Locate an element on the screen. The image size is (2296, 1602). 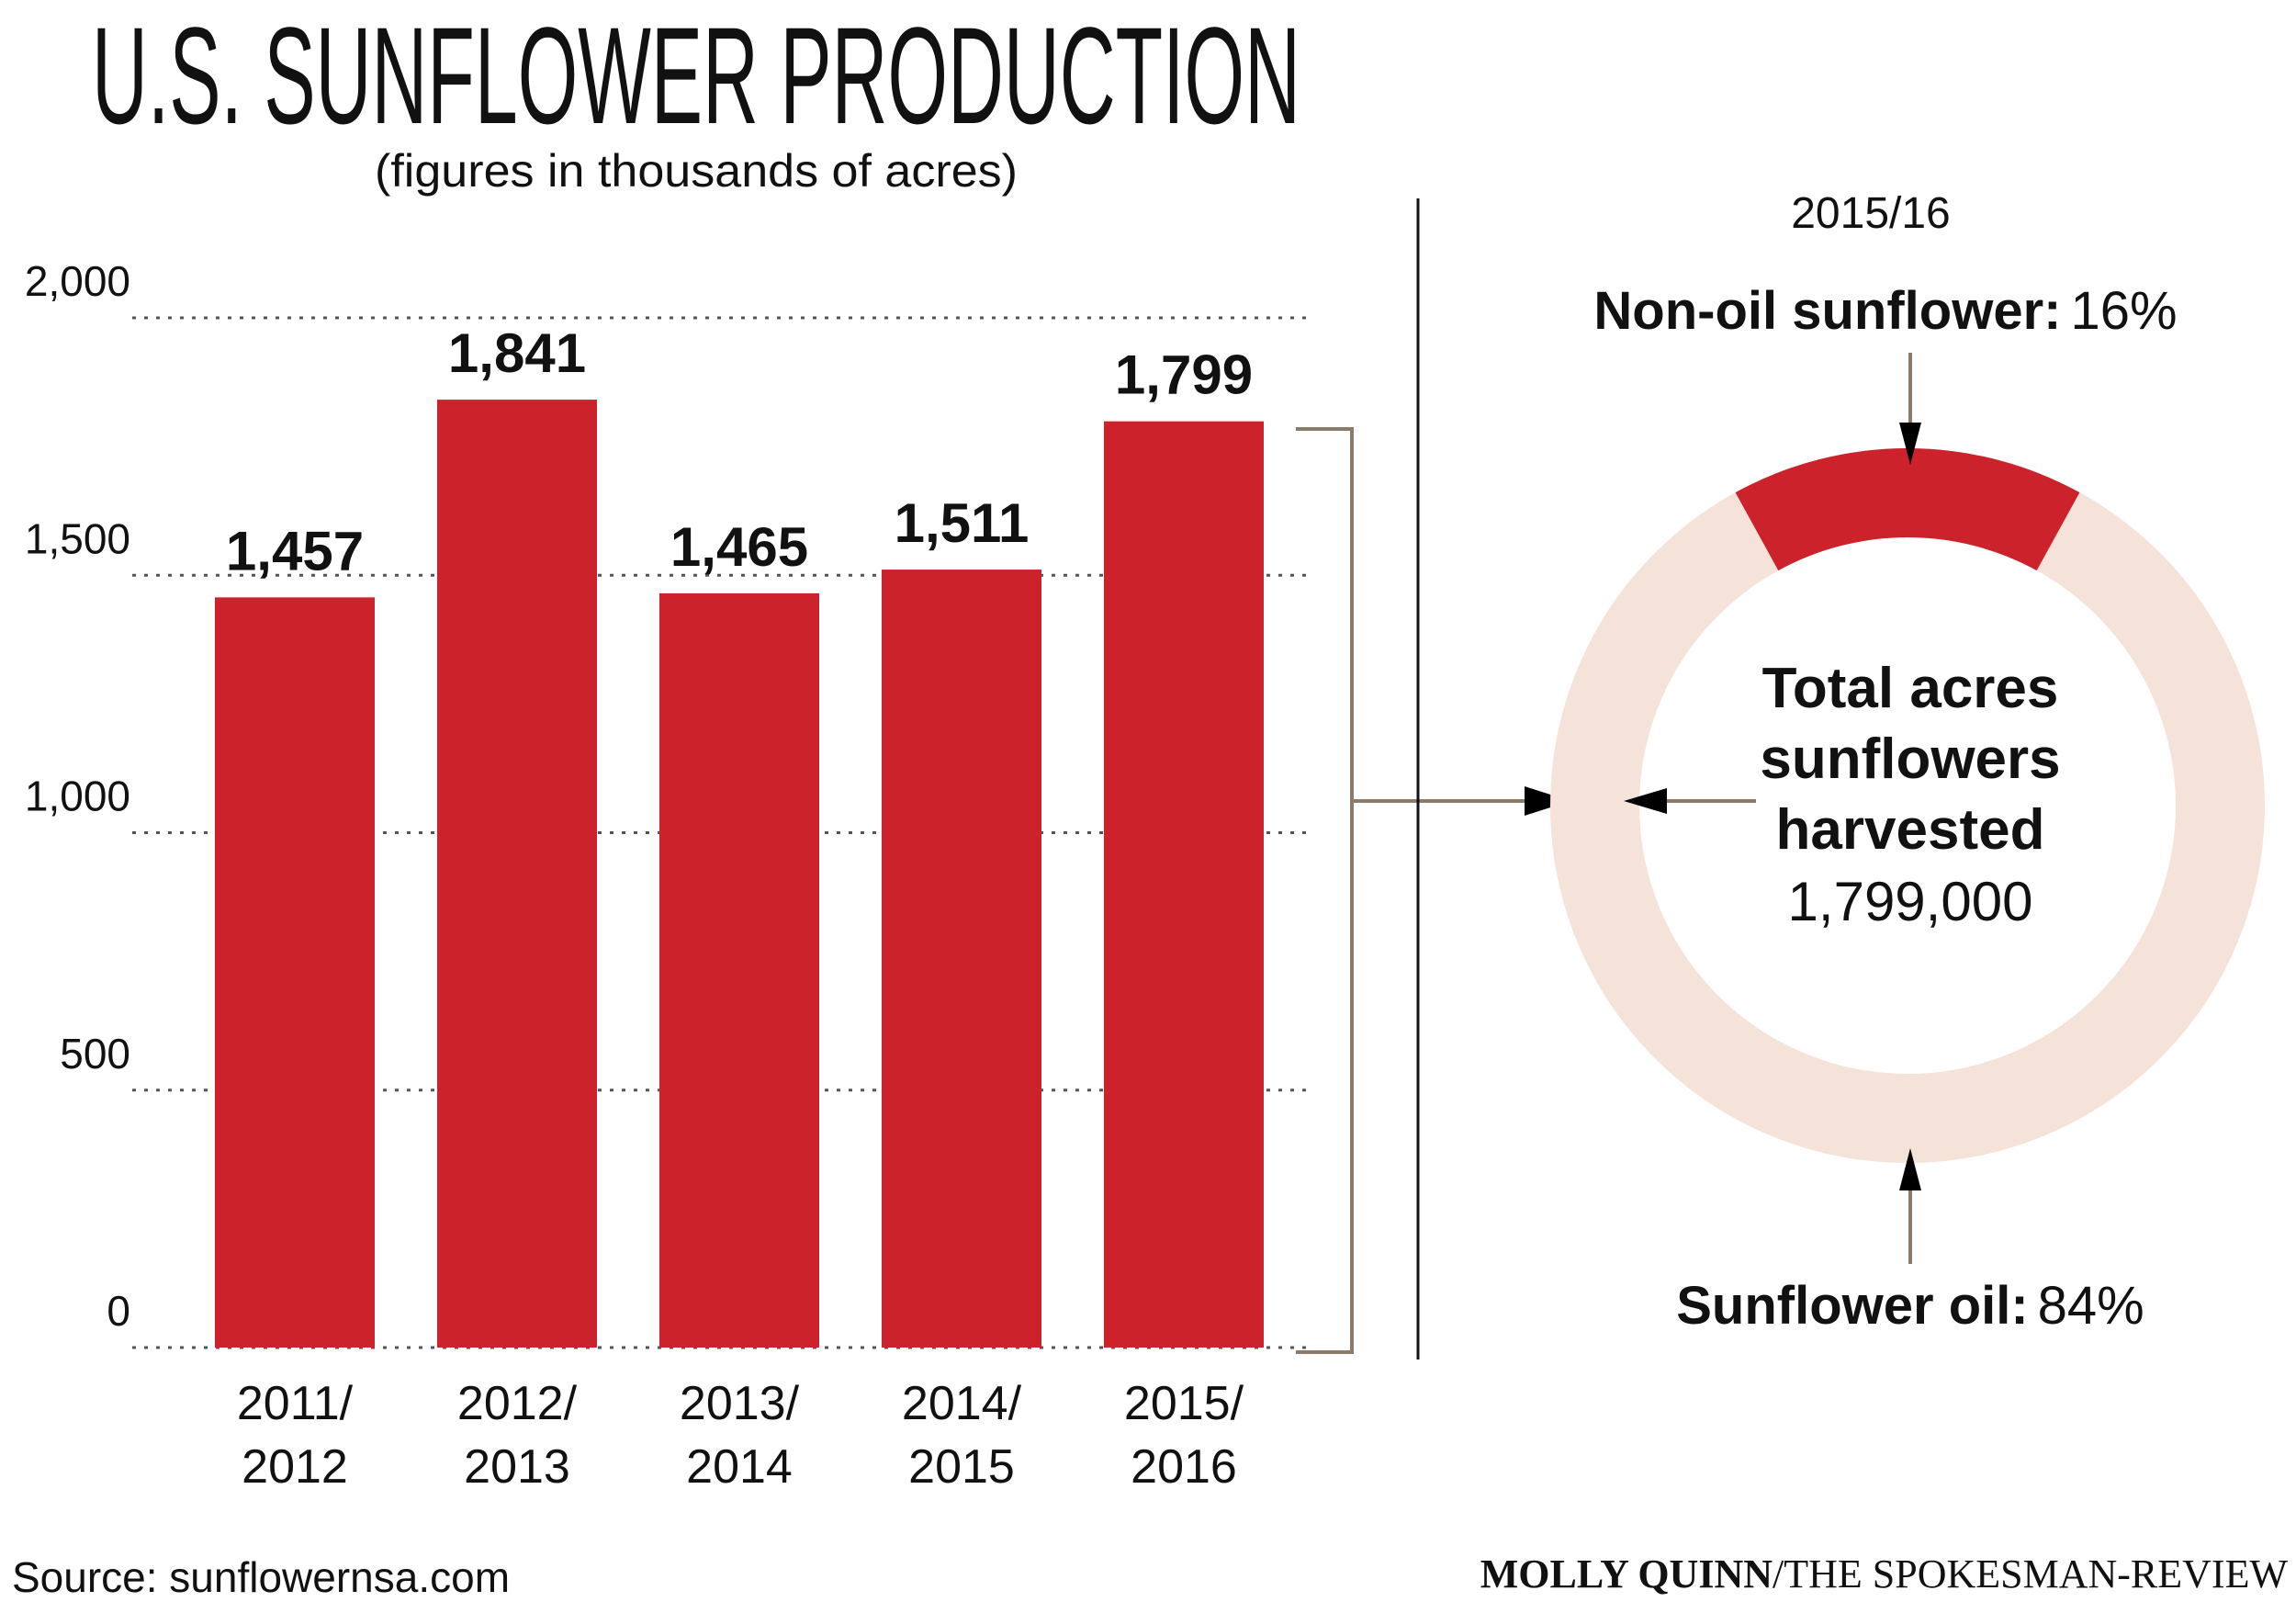
chart-subtitle: (figures in thousands of acres) is located at coordinates (696, 171).